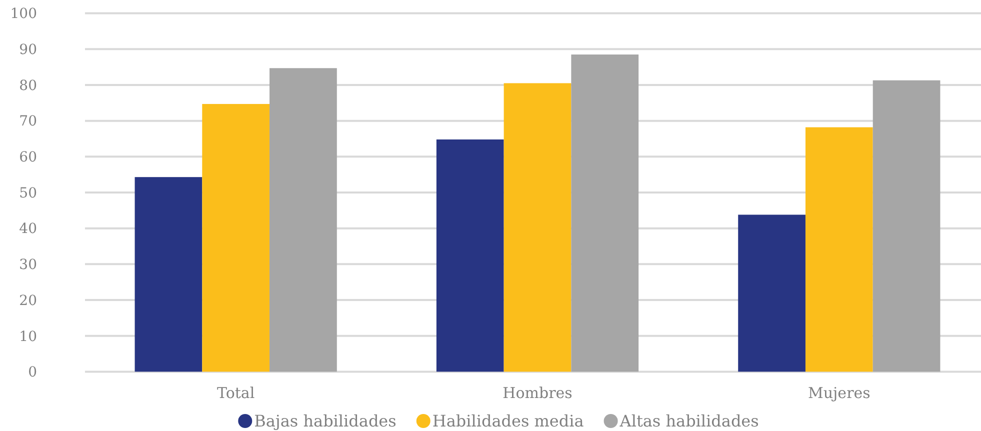 This screenshot has width=981, height=431. I want to click on y-tick-label: 40, so click(28, 229).